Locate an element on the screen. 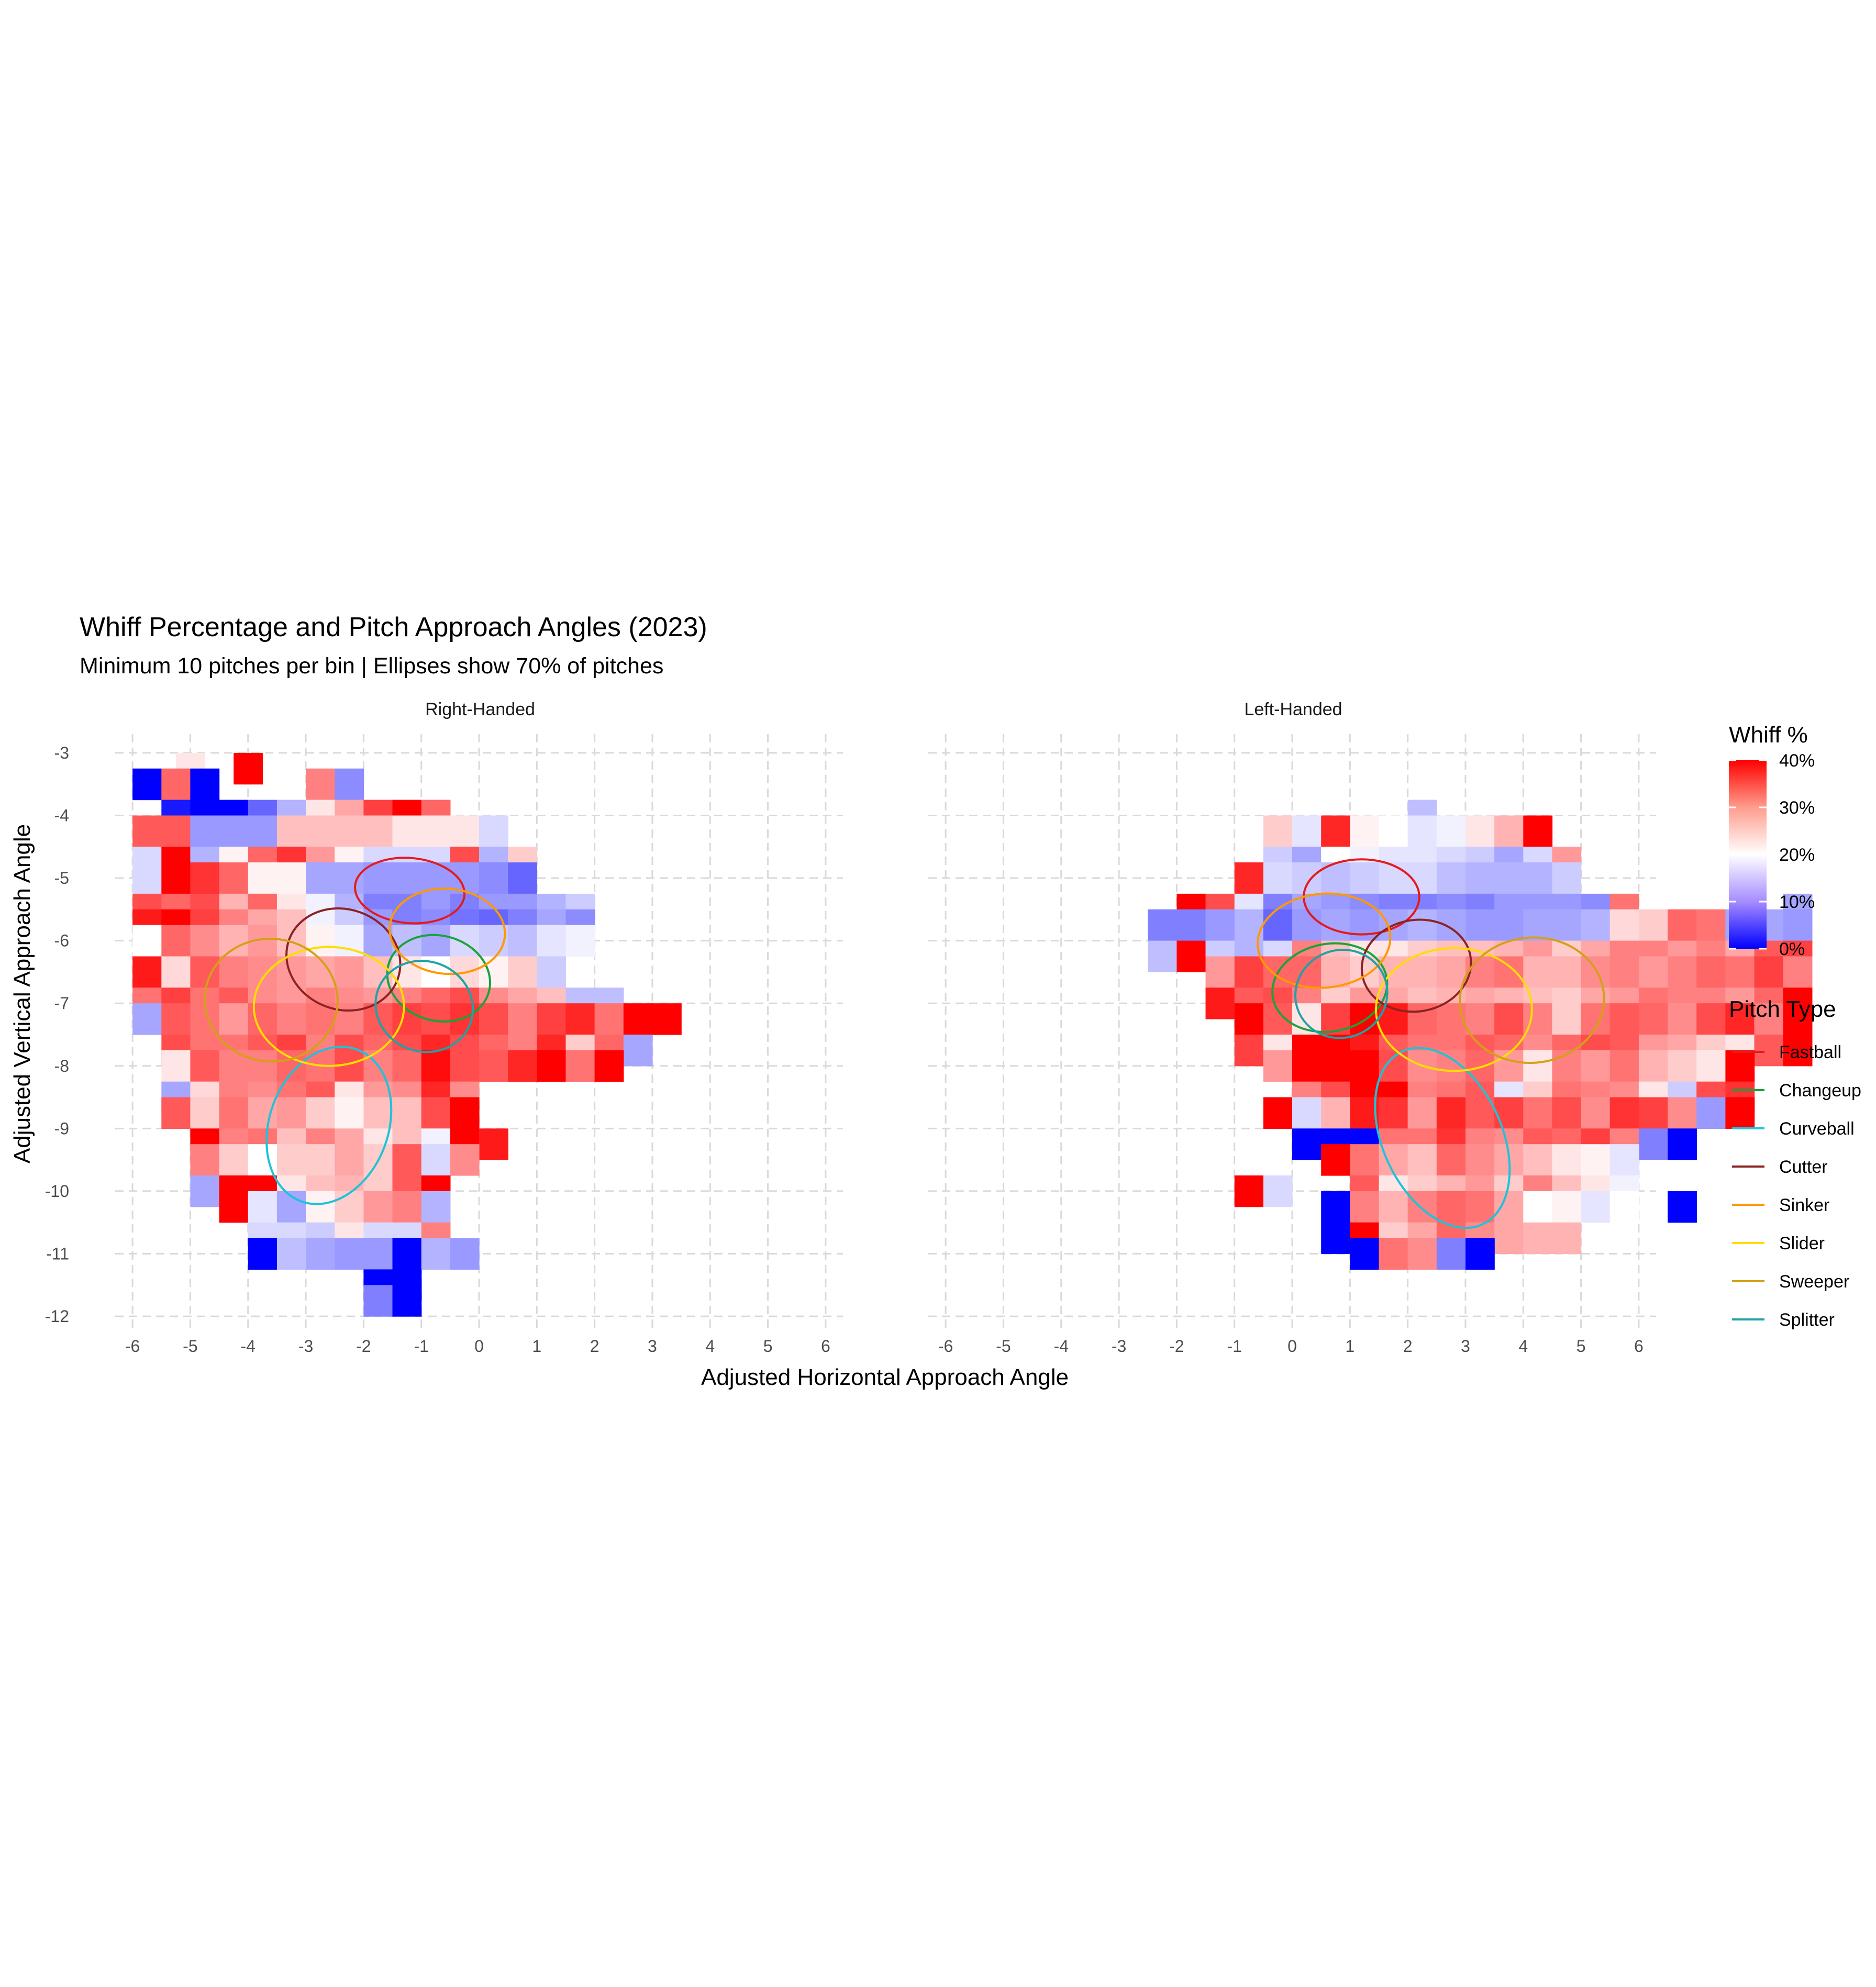  colorbar-tick-label: 40% is located at coordinates (1797, 761).